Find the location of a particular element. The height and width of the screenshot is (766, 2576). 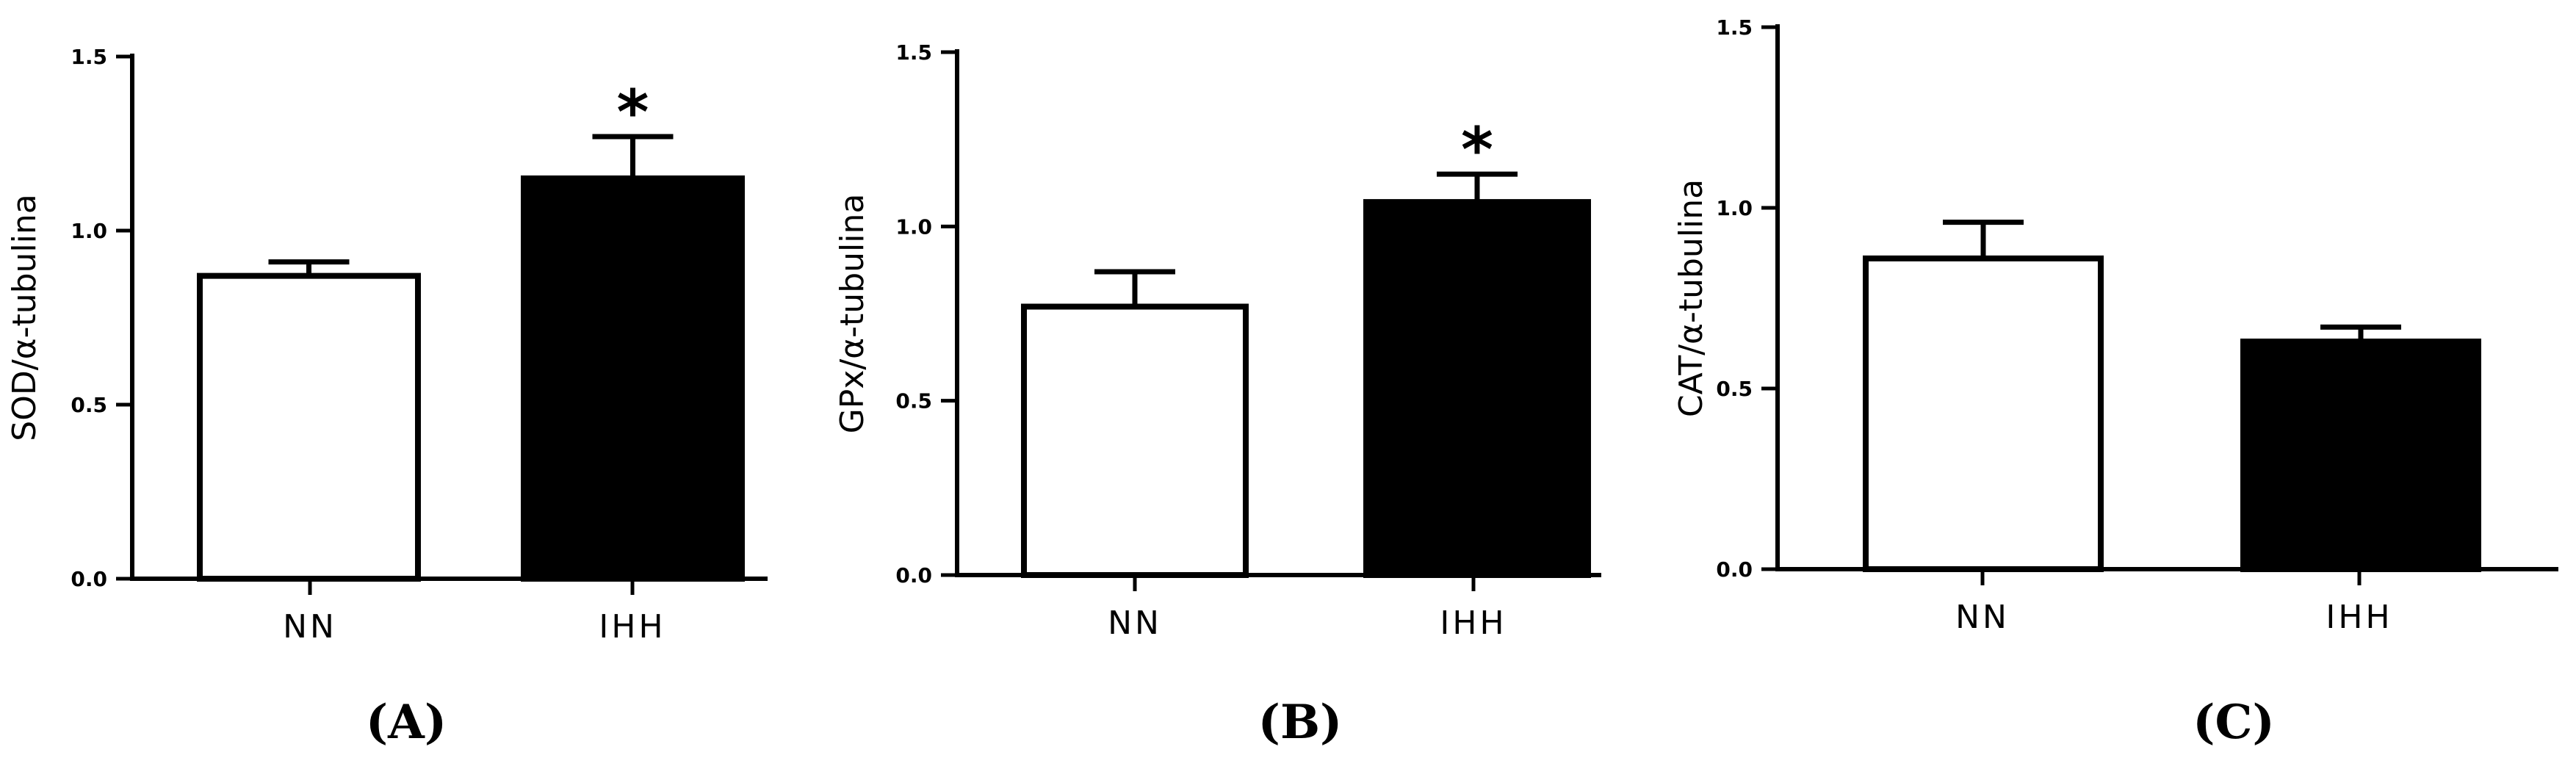

panel-label: (A) is located at coordinates (407, 723).